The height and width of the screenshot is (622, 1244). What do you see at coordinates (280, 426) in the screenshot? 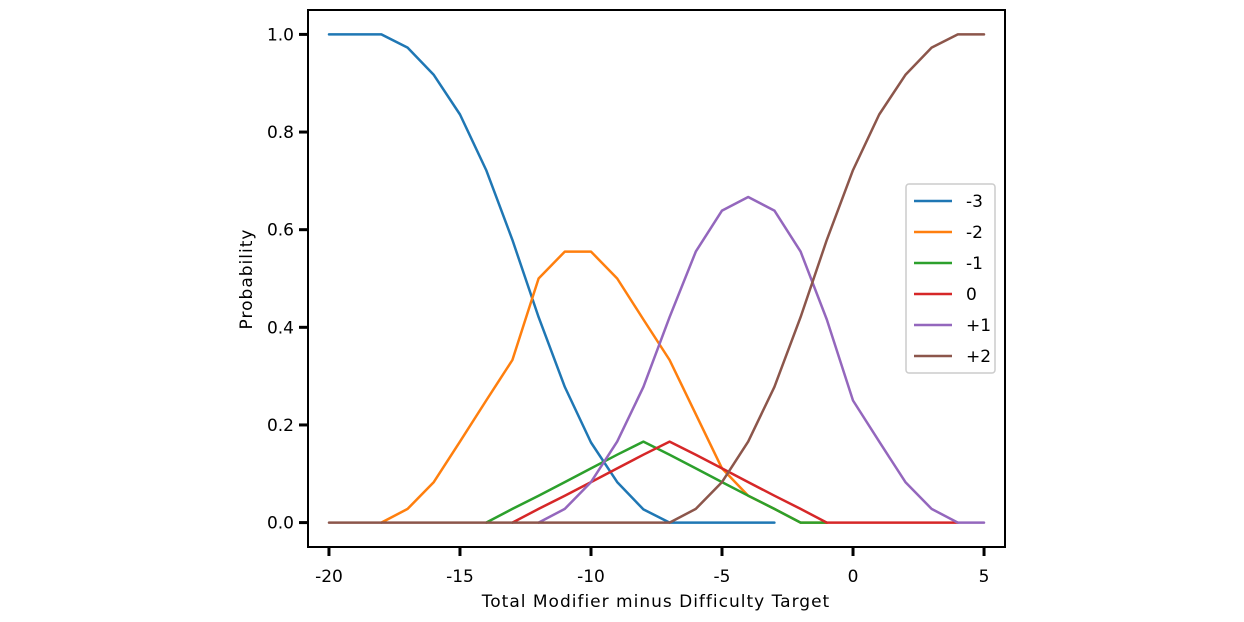
I see `y-tick-label: 0.2` at bounding box center [280, 426].